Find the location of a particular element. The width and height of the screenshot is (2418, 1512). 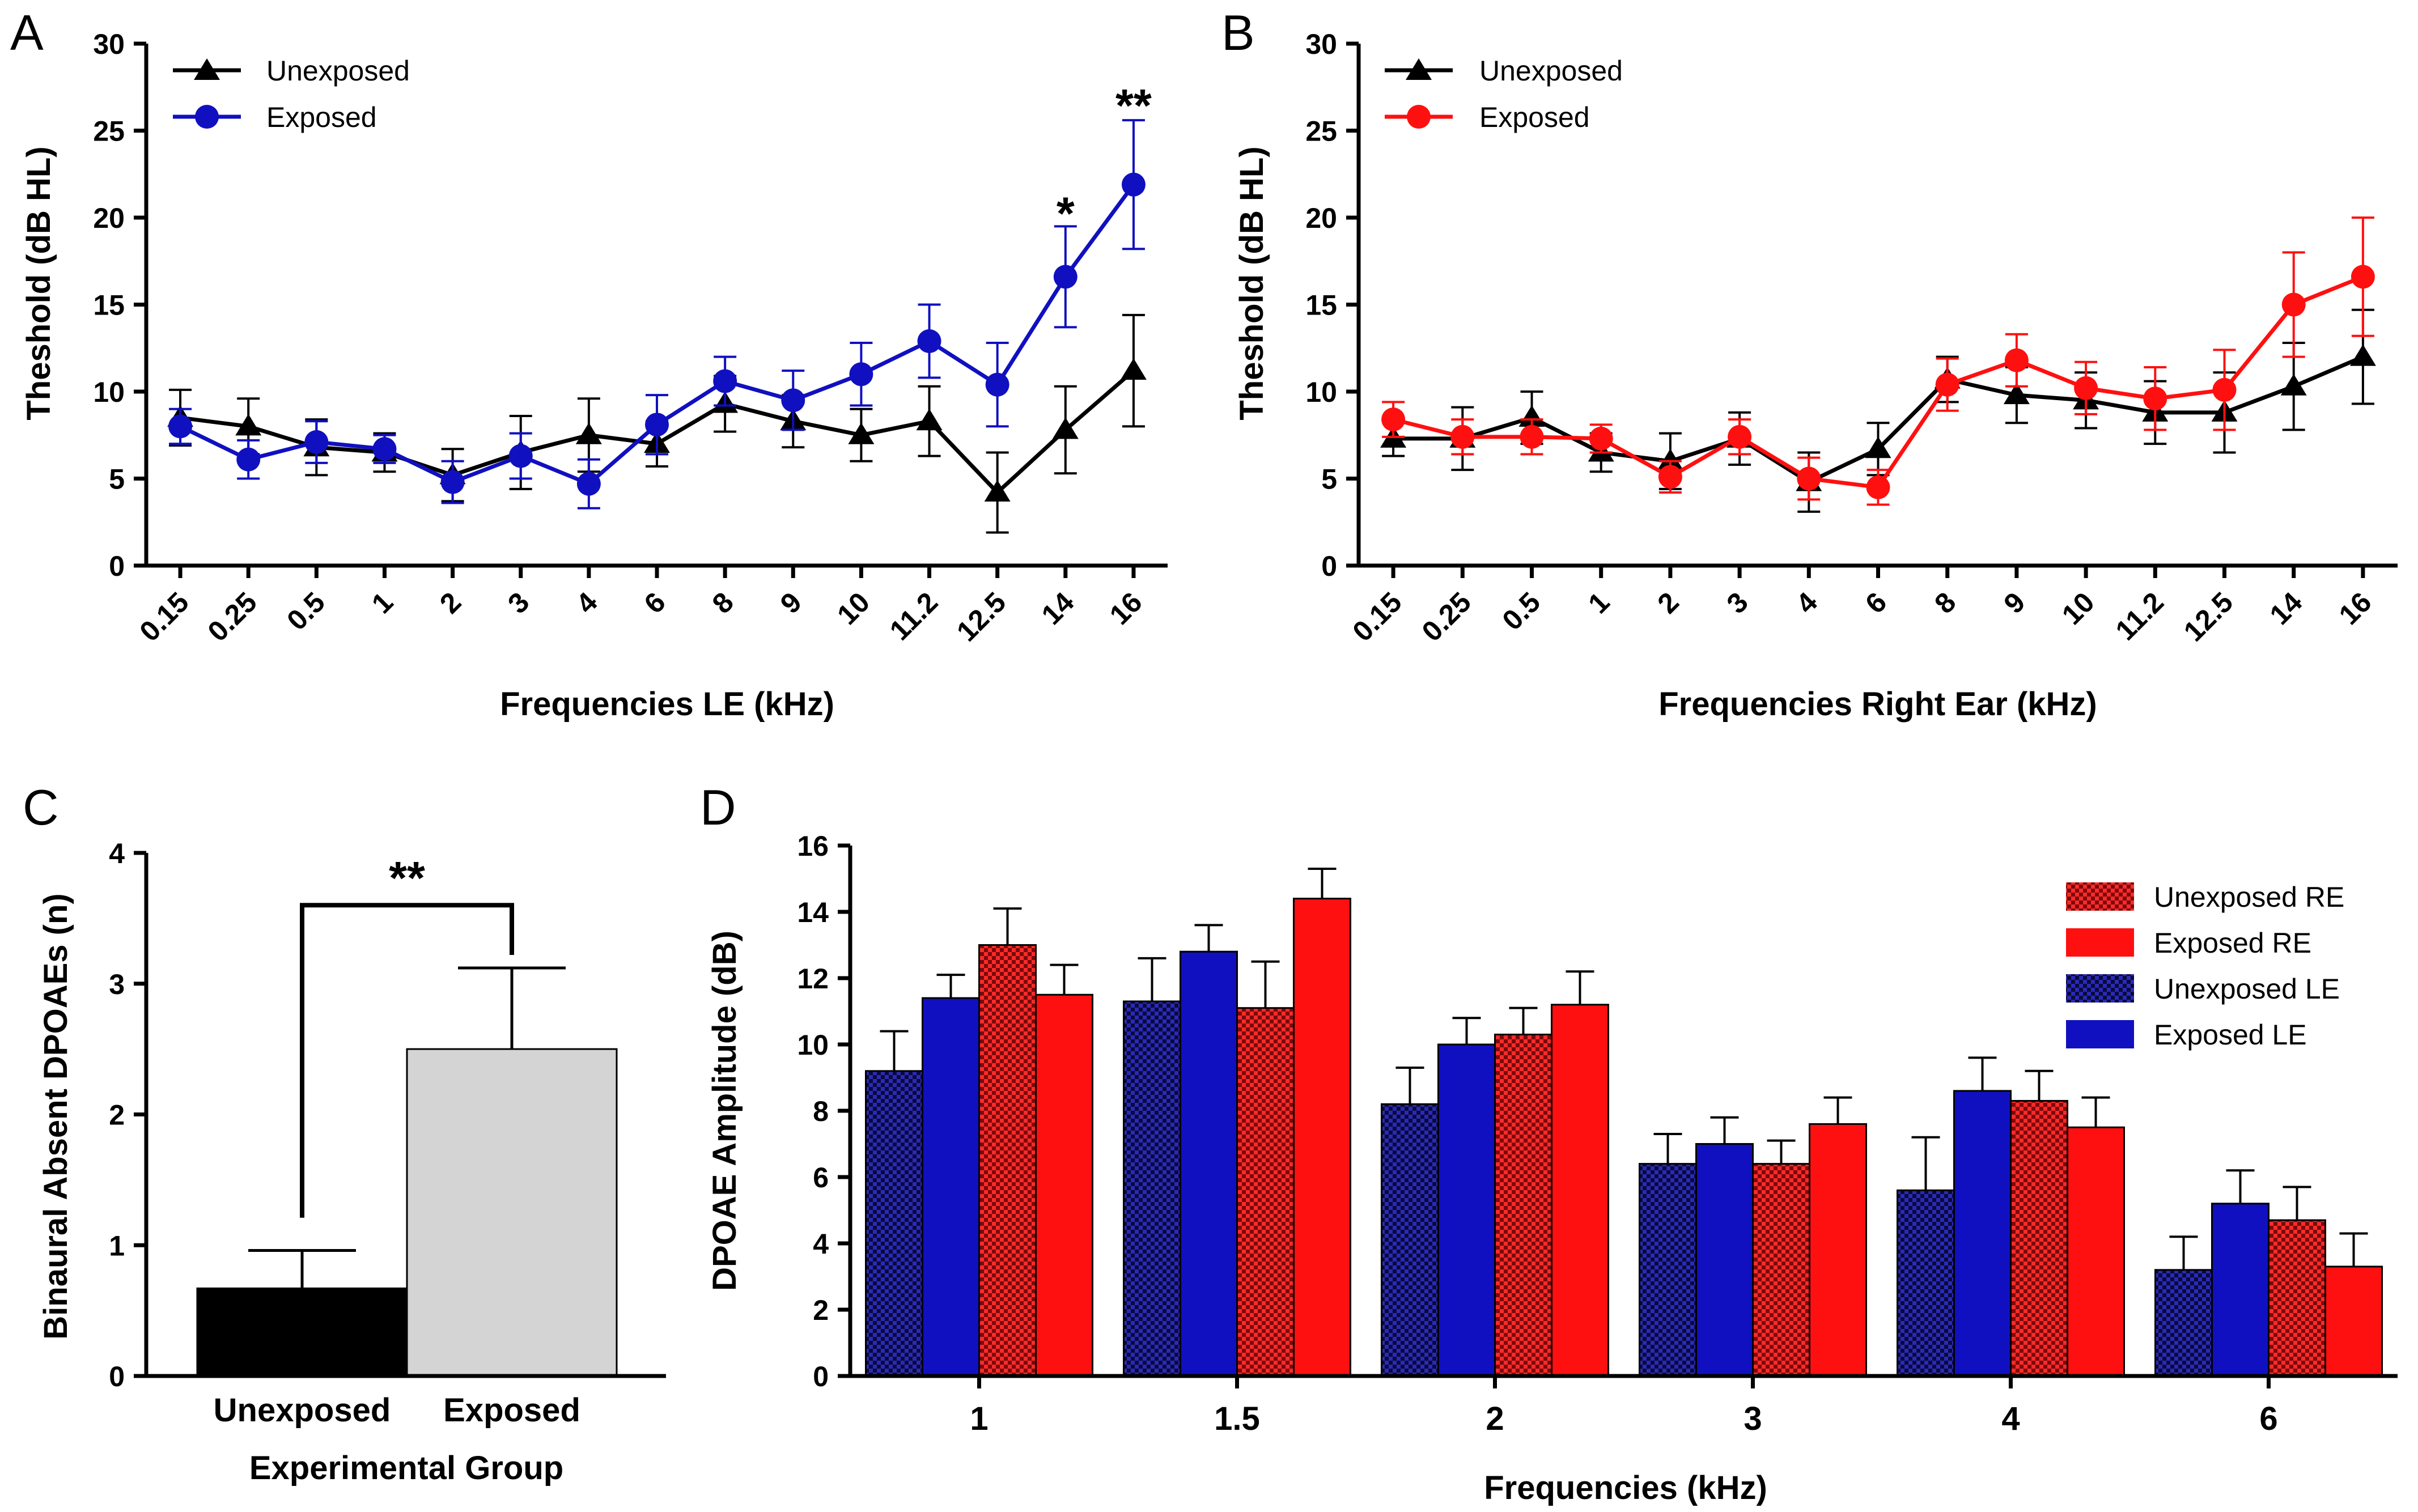

y-tick-label: 10 is located at coordinates (813, 1045).